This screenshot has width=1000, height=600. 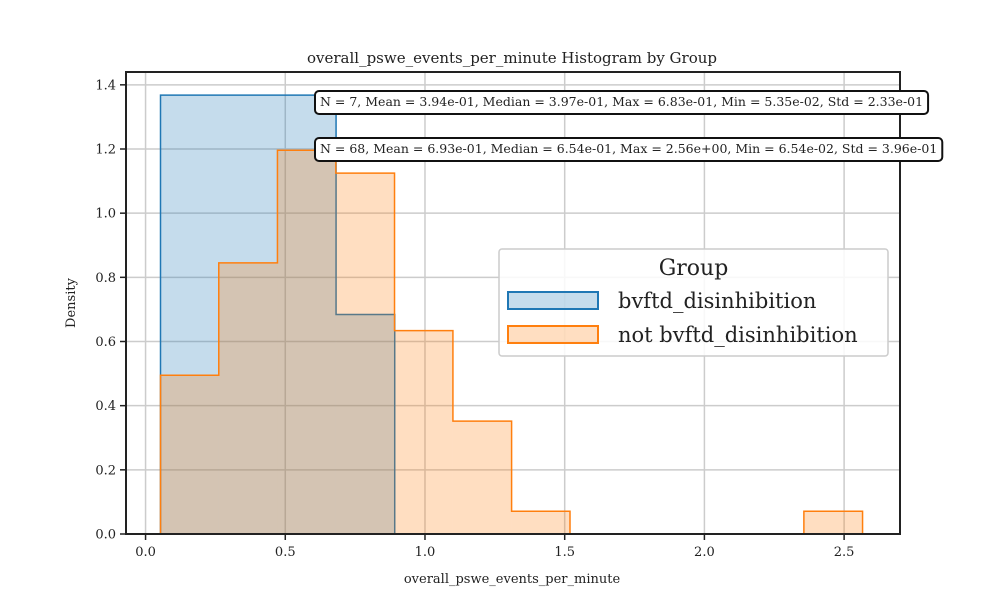 I want to click on y-tick-label-5: 1.0, so click(x=105, y=214).